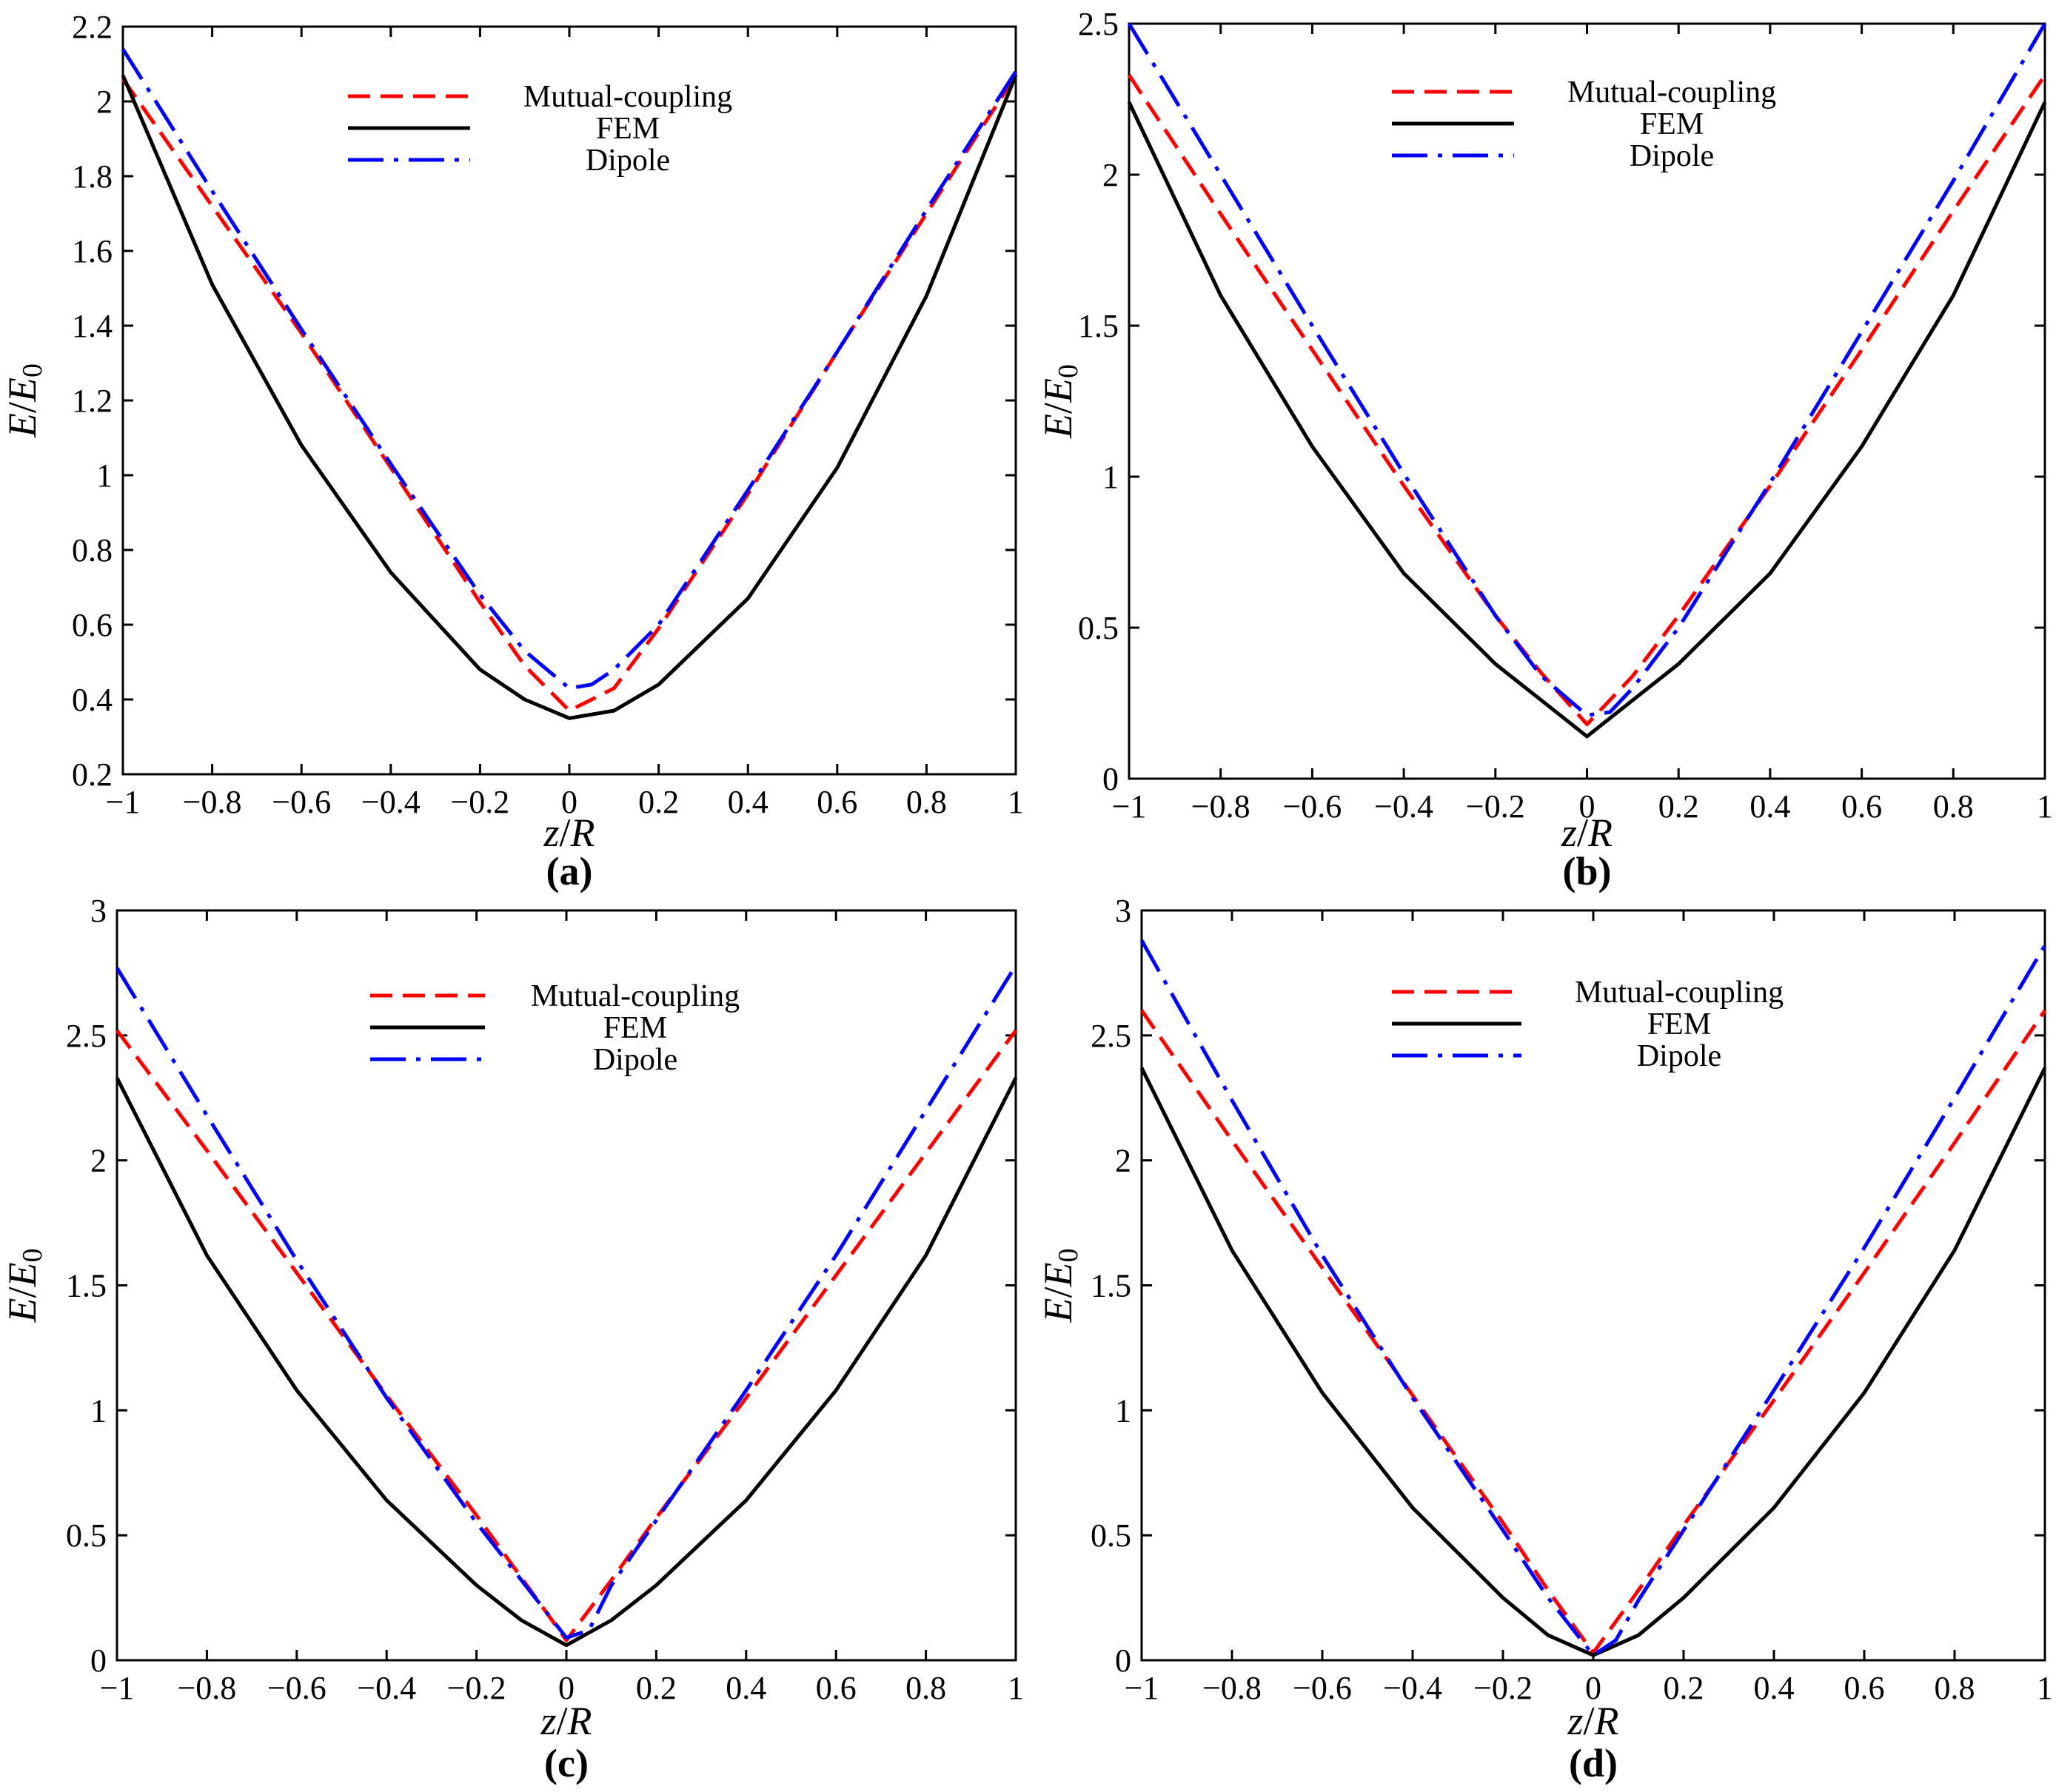  Describe the element at coordinates (93, 27) in the screenshot. I see `y-tick-label: 2.2` at that location.